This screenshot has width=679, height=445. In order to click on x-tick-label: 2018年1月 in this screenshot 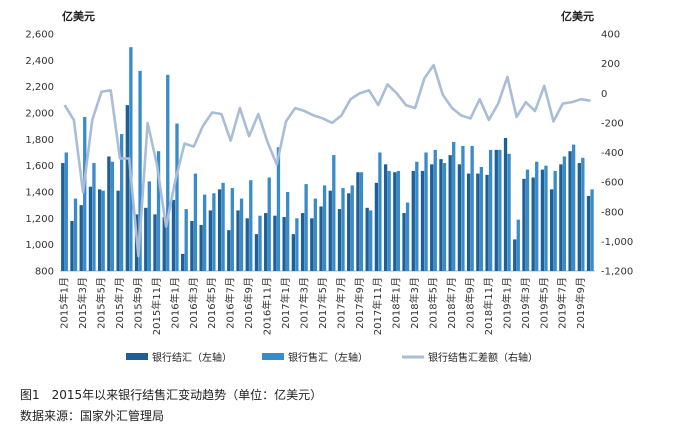, I will do `click(396, 303)`.